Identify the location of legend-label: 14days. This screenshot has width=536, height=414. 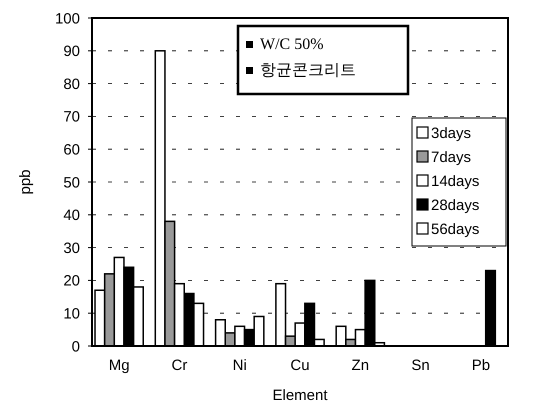
(455, 181).